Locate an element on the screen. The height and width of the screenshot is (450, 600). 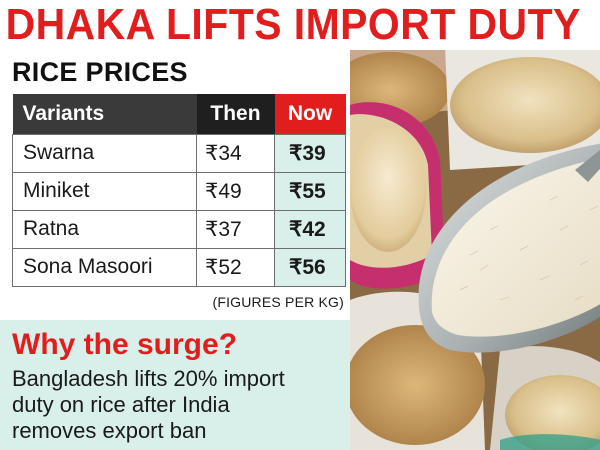
surge-line: Bangladesh lifts 20% import is located at coordinates (148, 378).